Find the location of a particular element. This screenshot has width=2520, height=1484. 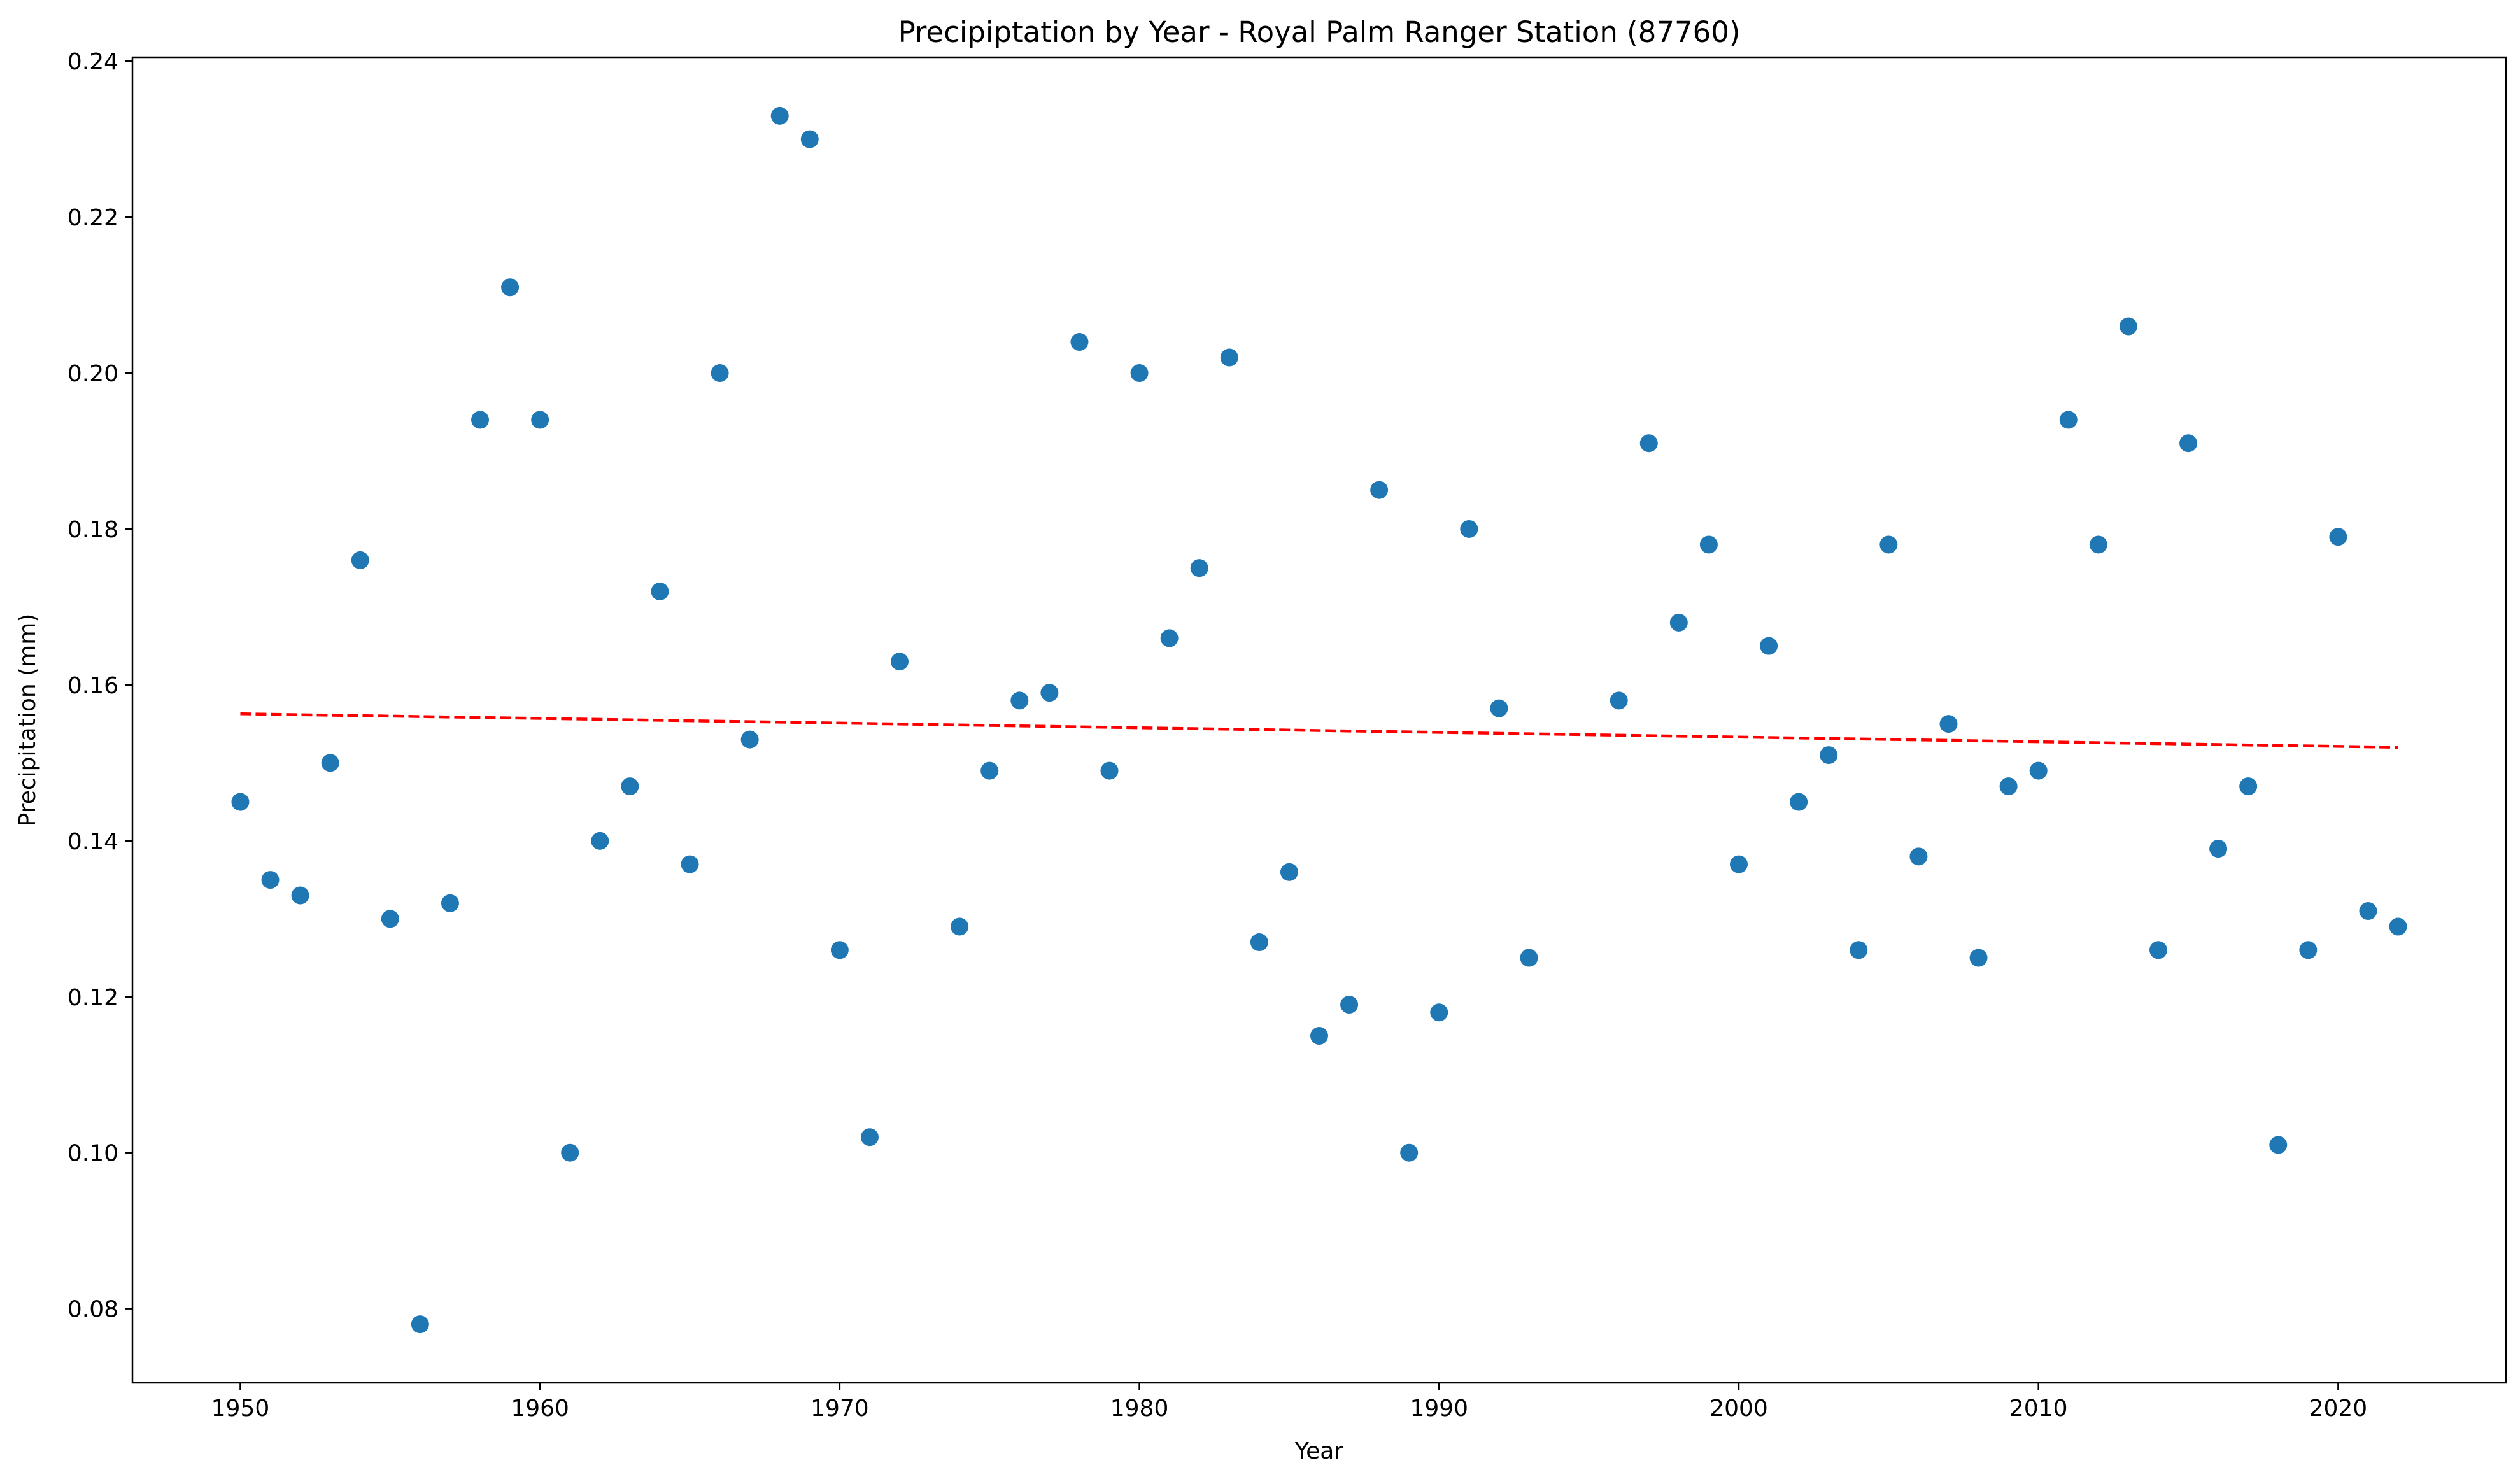

y-tick-label: 0.14 is located at coordinates (92, 842).